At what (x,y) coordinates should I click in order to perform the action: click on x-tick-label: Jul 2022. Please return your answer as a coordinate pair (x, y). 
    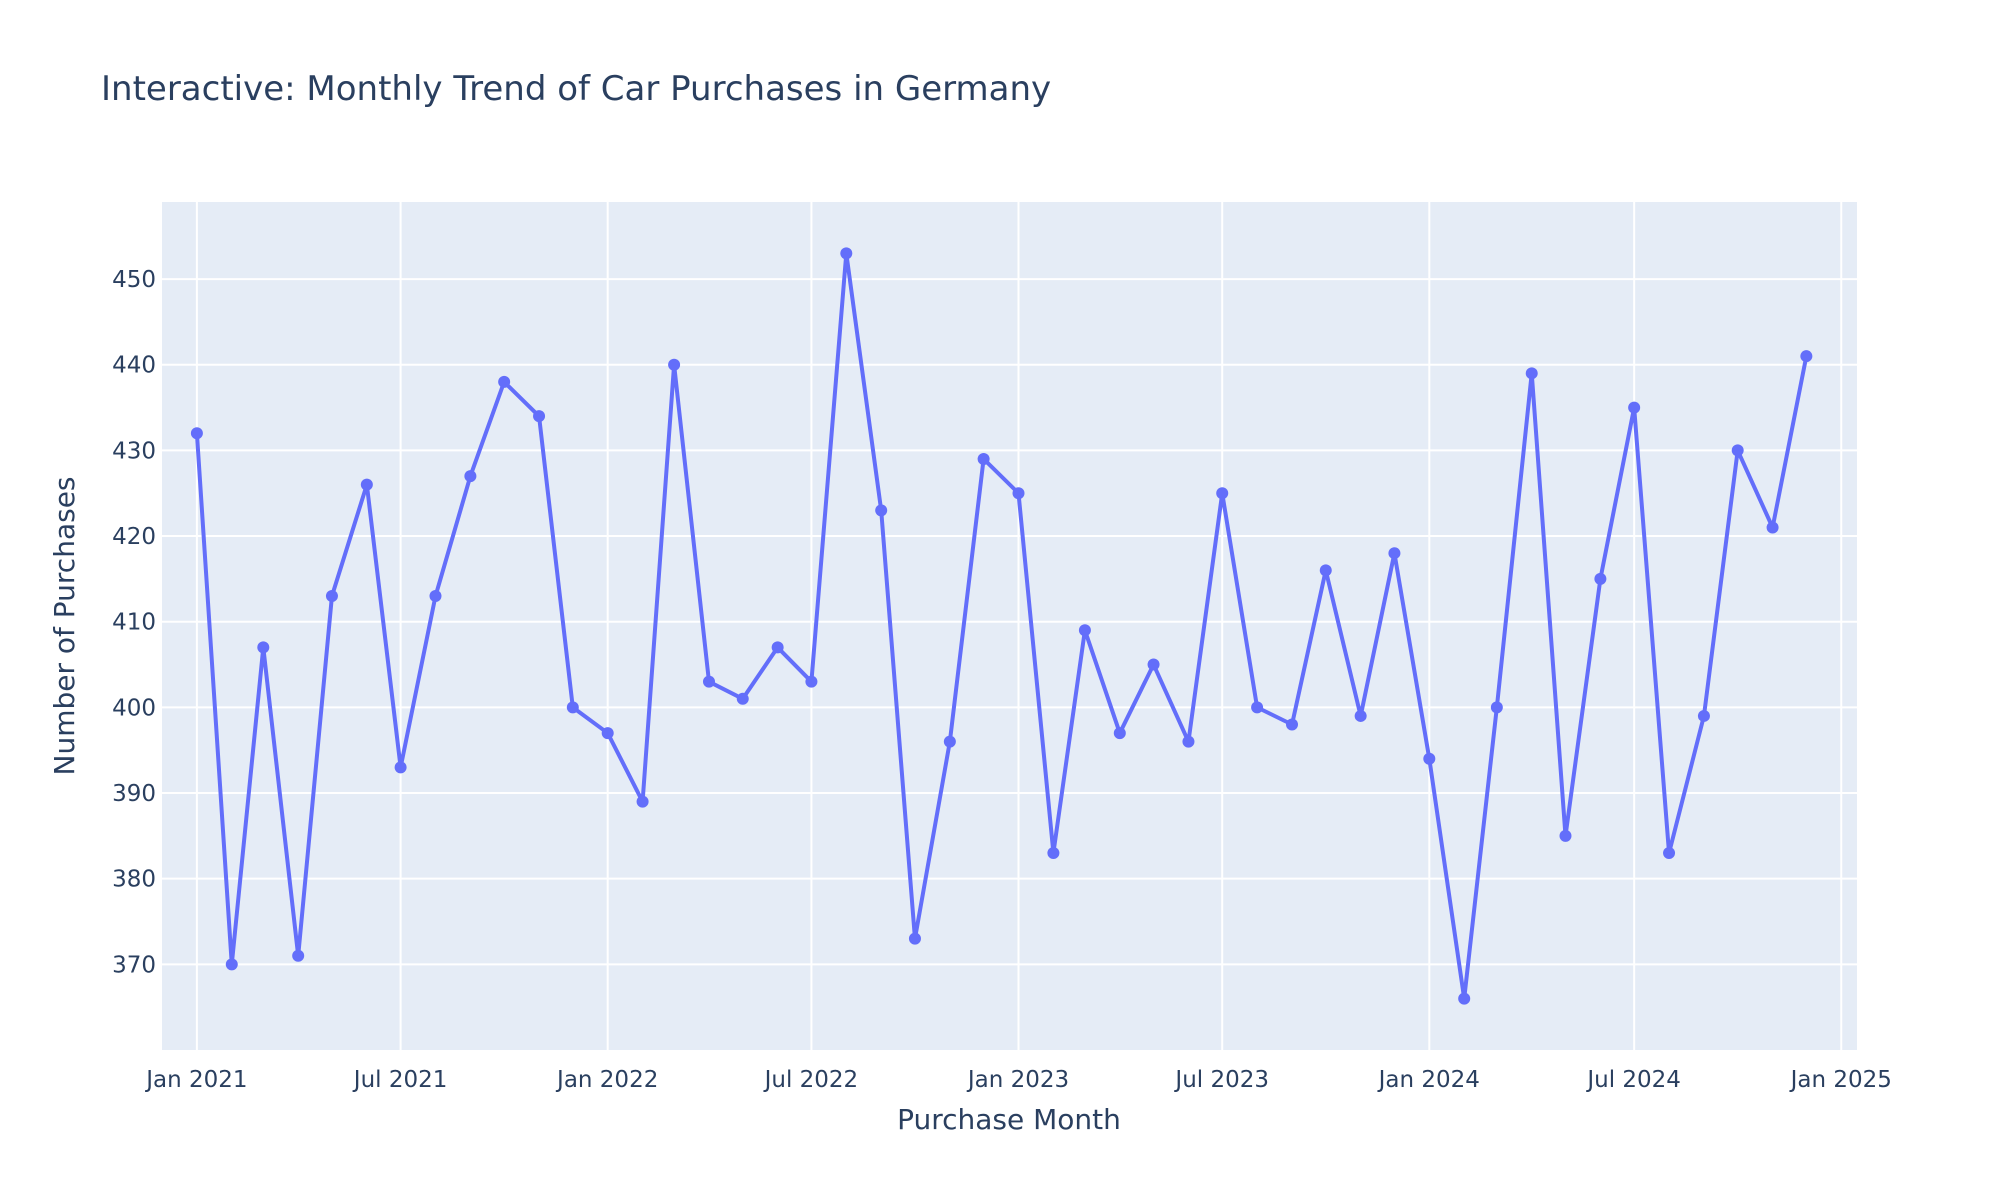
    Looking at the image, I should click on (811, 1080).